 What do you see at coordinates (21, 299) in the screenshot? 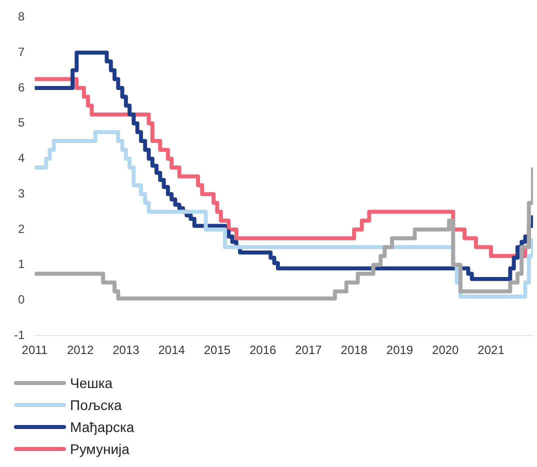
I see `y-tick-label: 0` at bounding box center [21, 299].